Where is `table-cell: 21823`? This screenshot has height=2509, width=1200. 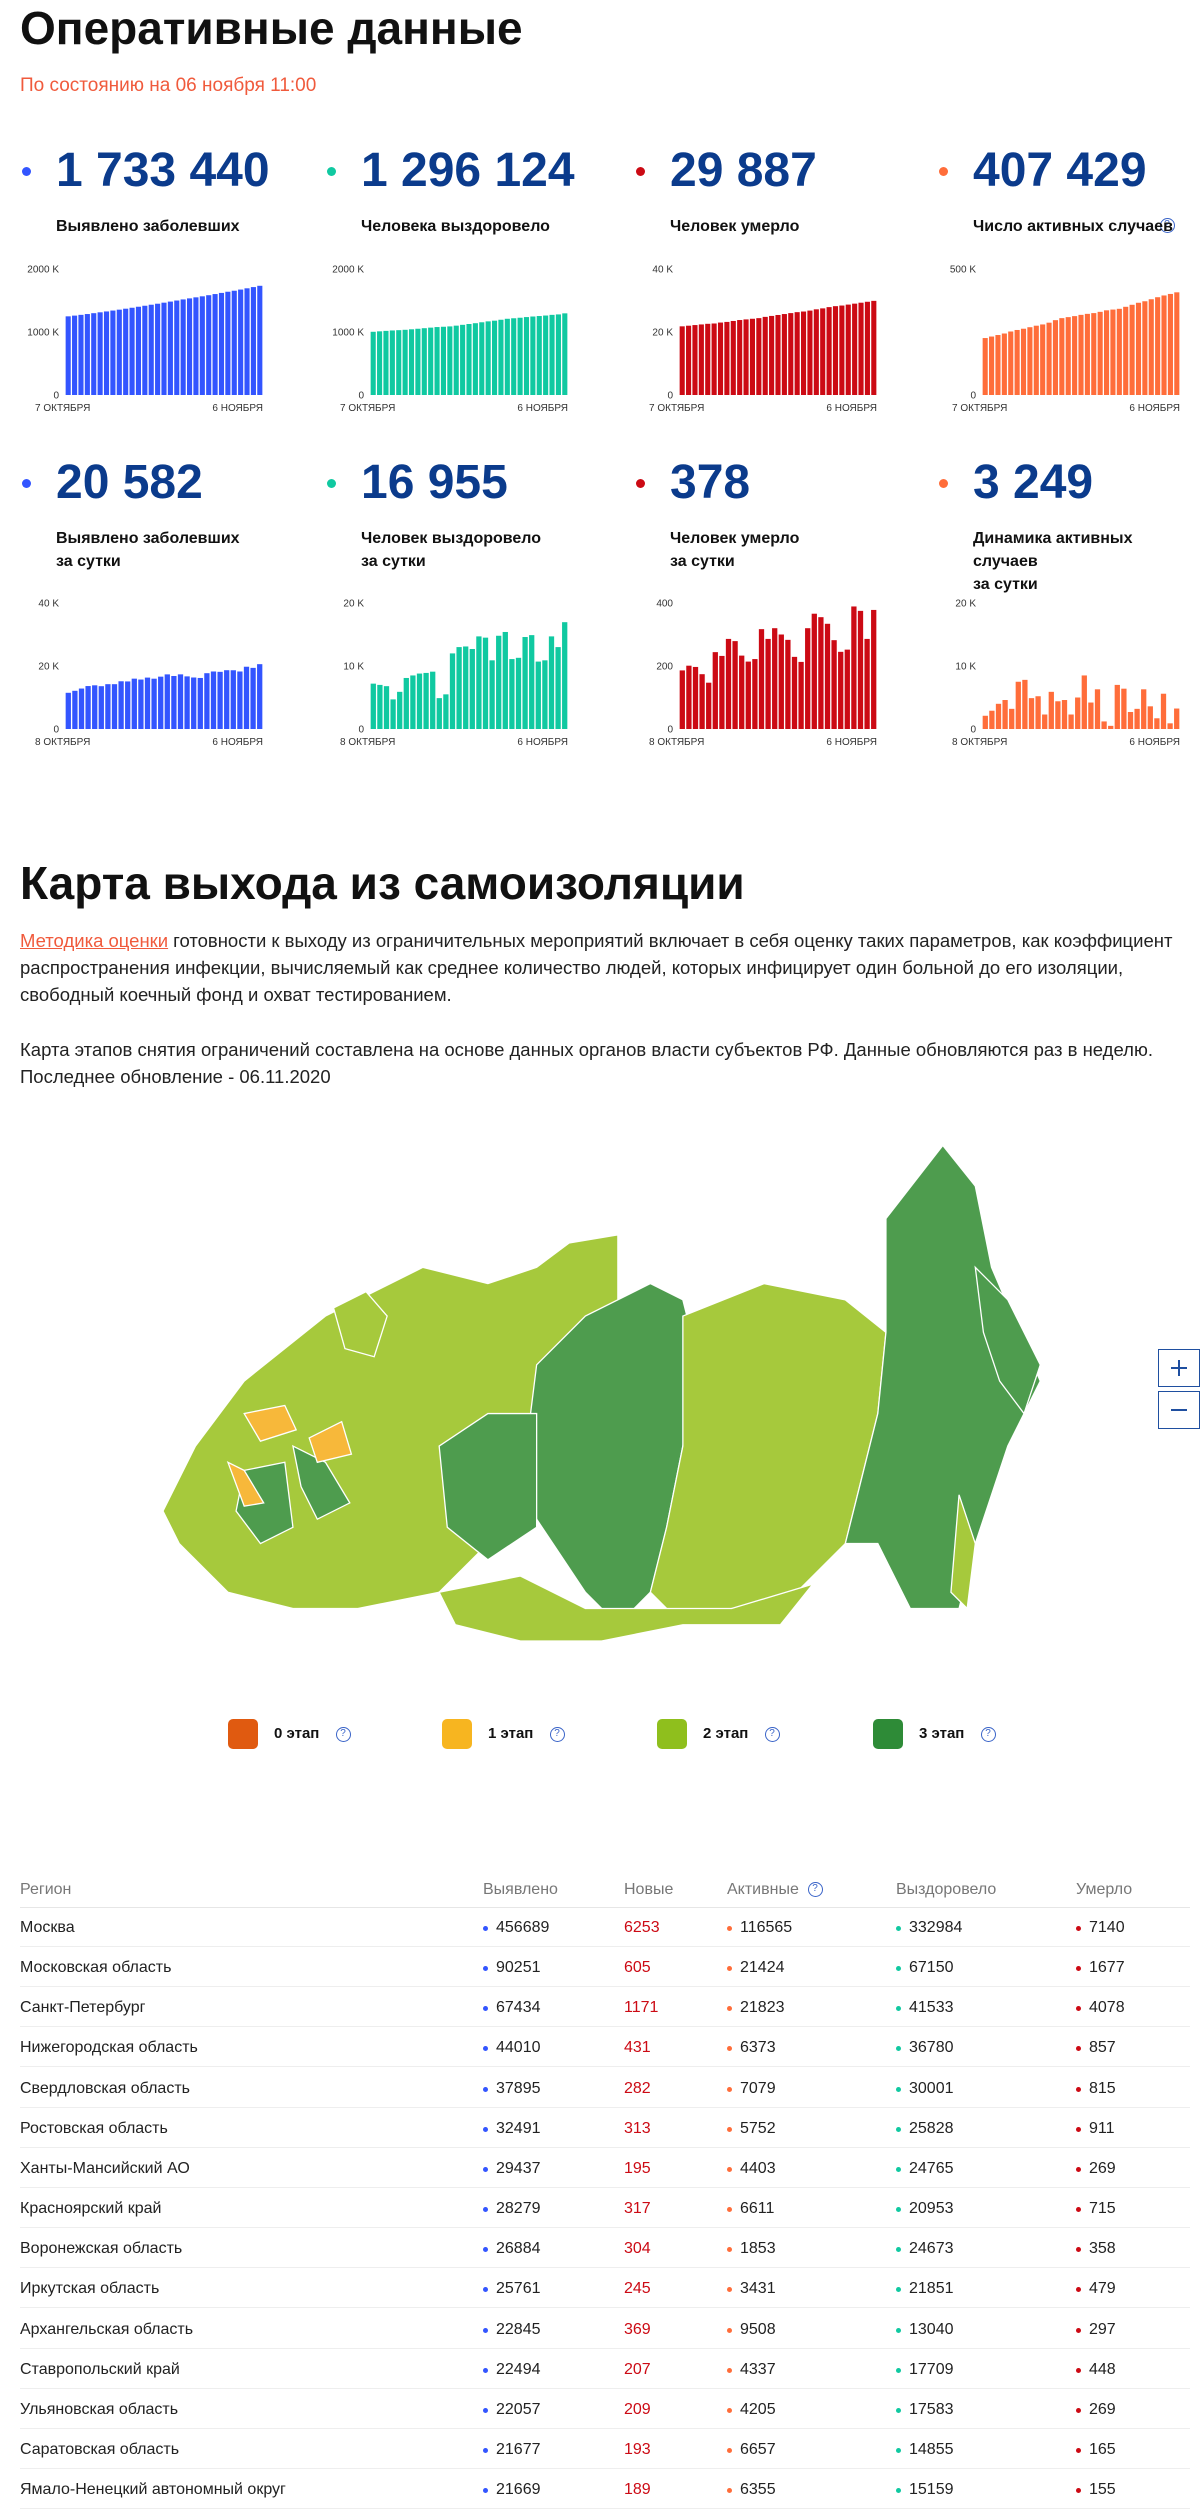
table-cell: 21823 is located at coordinates (762, 2008).